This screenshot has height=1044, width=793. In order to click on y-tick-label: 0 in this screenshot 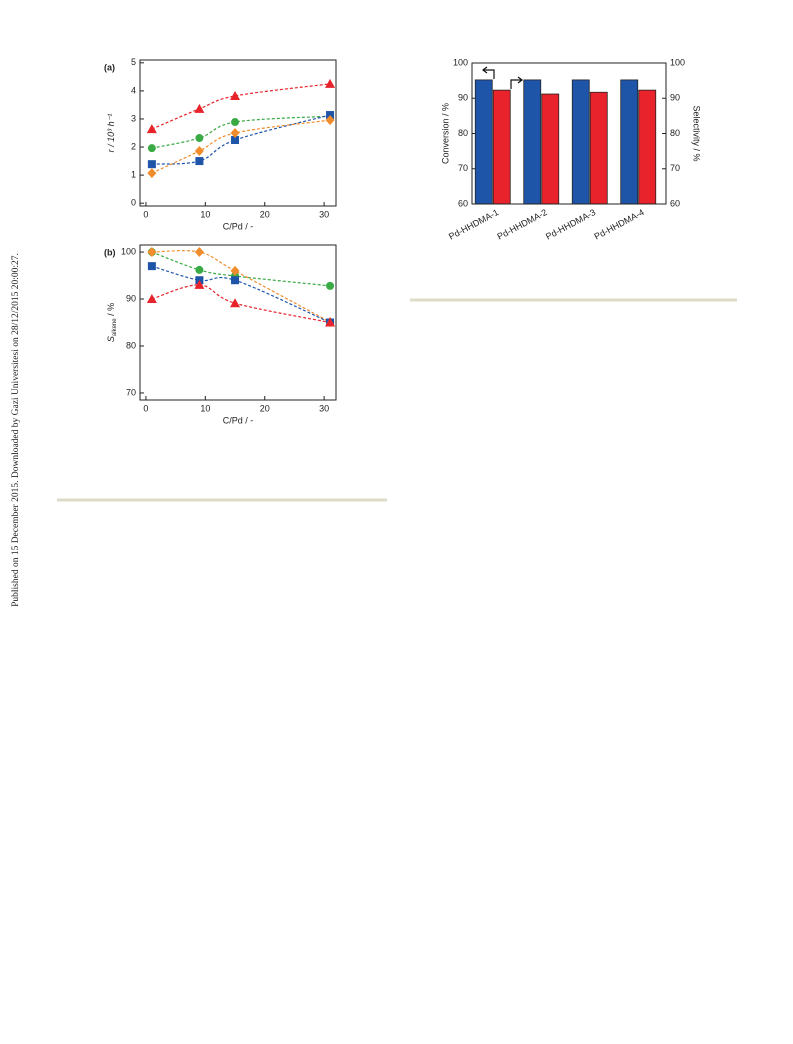, I will do `click(133, 203)`.